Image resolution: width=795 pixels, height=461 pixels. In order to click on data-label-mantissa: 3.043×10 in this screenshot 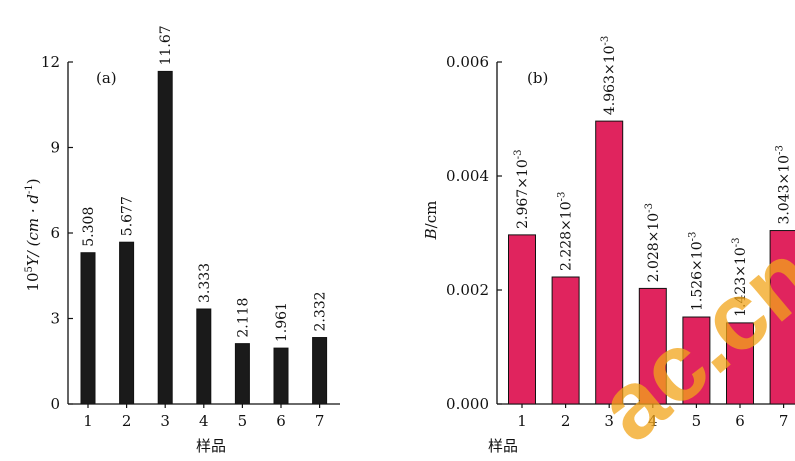, I will do `click(785, 190)`.